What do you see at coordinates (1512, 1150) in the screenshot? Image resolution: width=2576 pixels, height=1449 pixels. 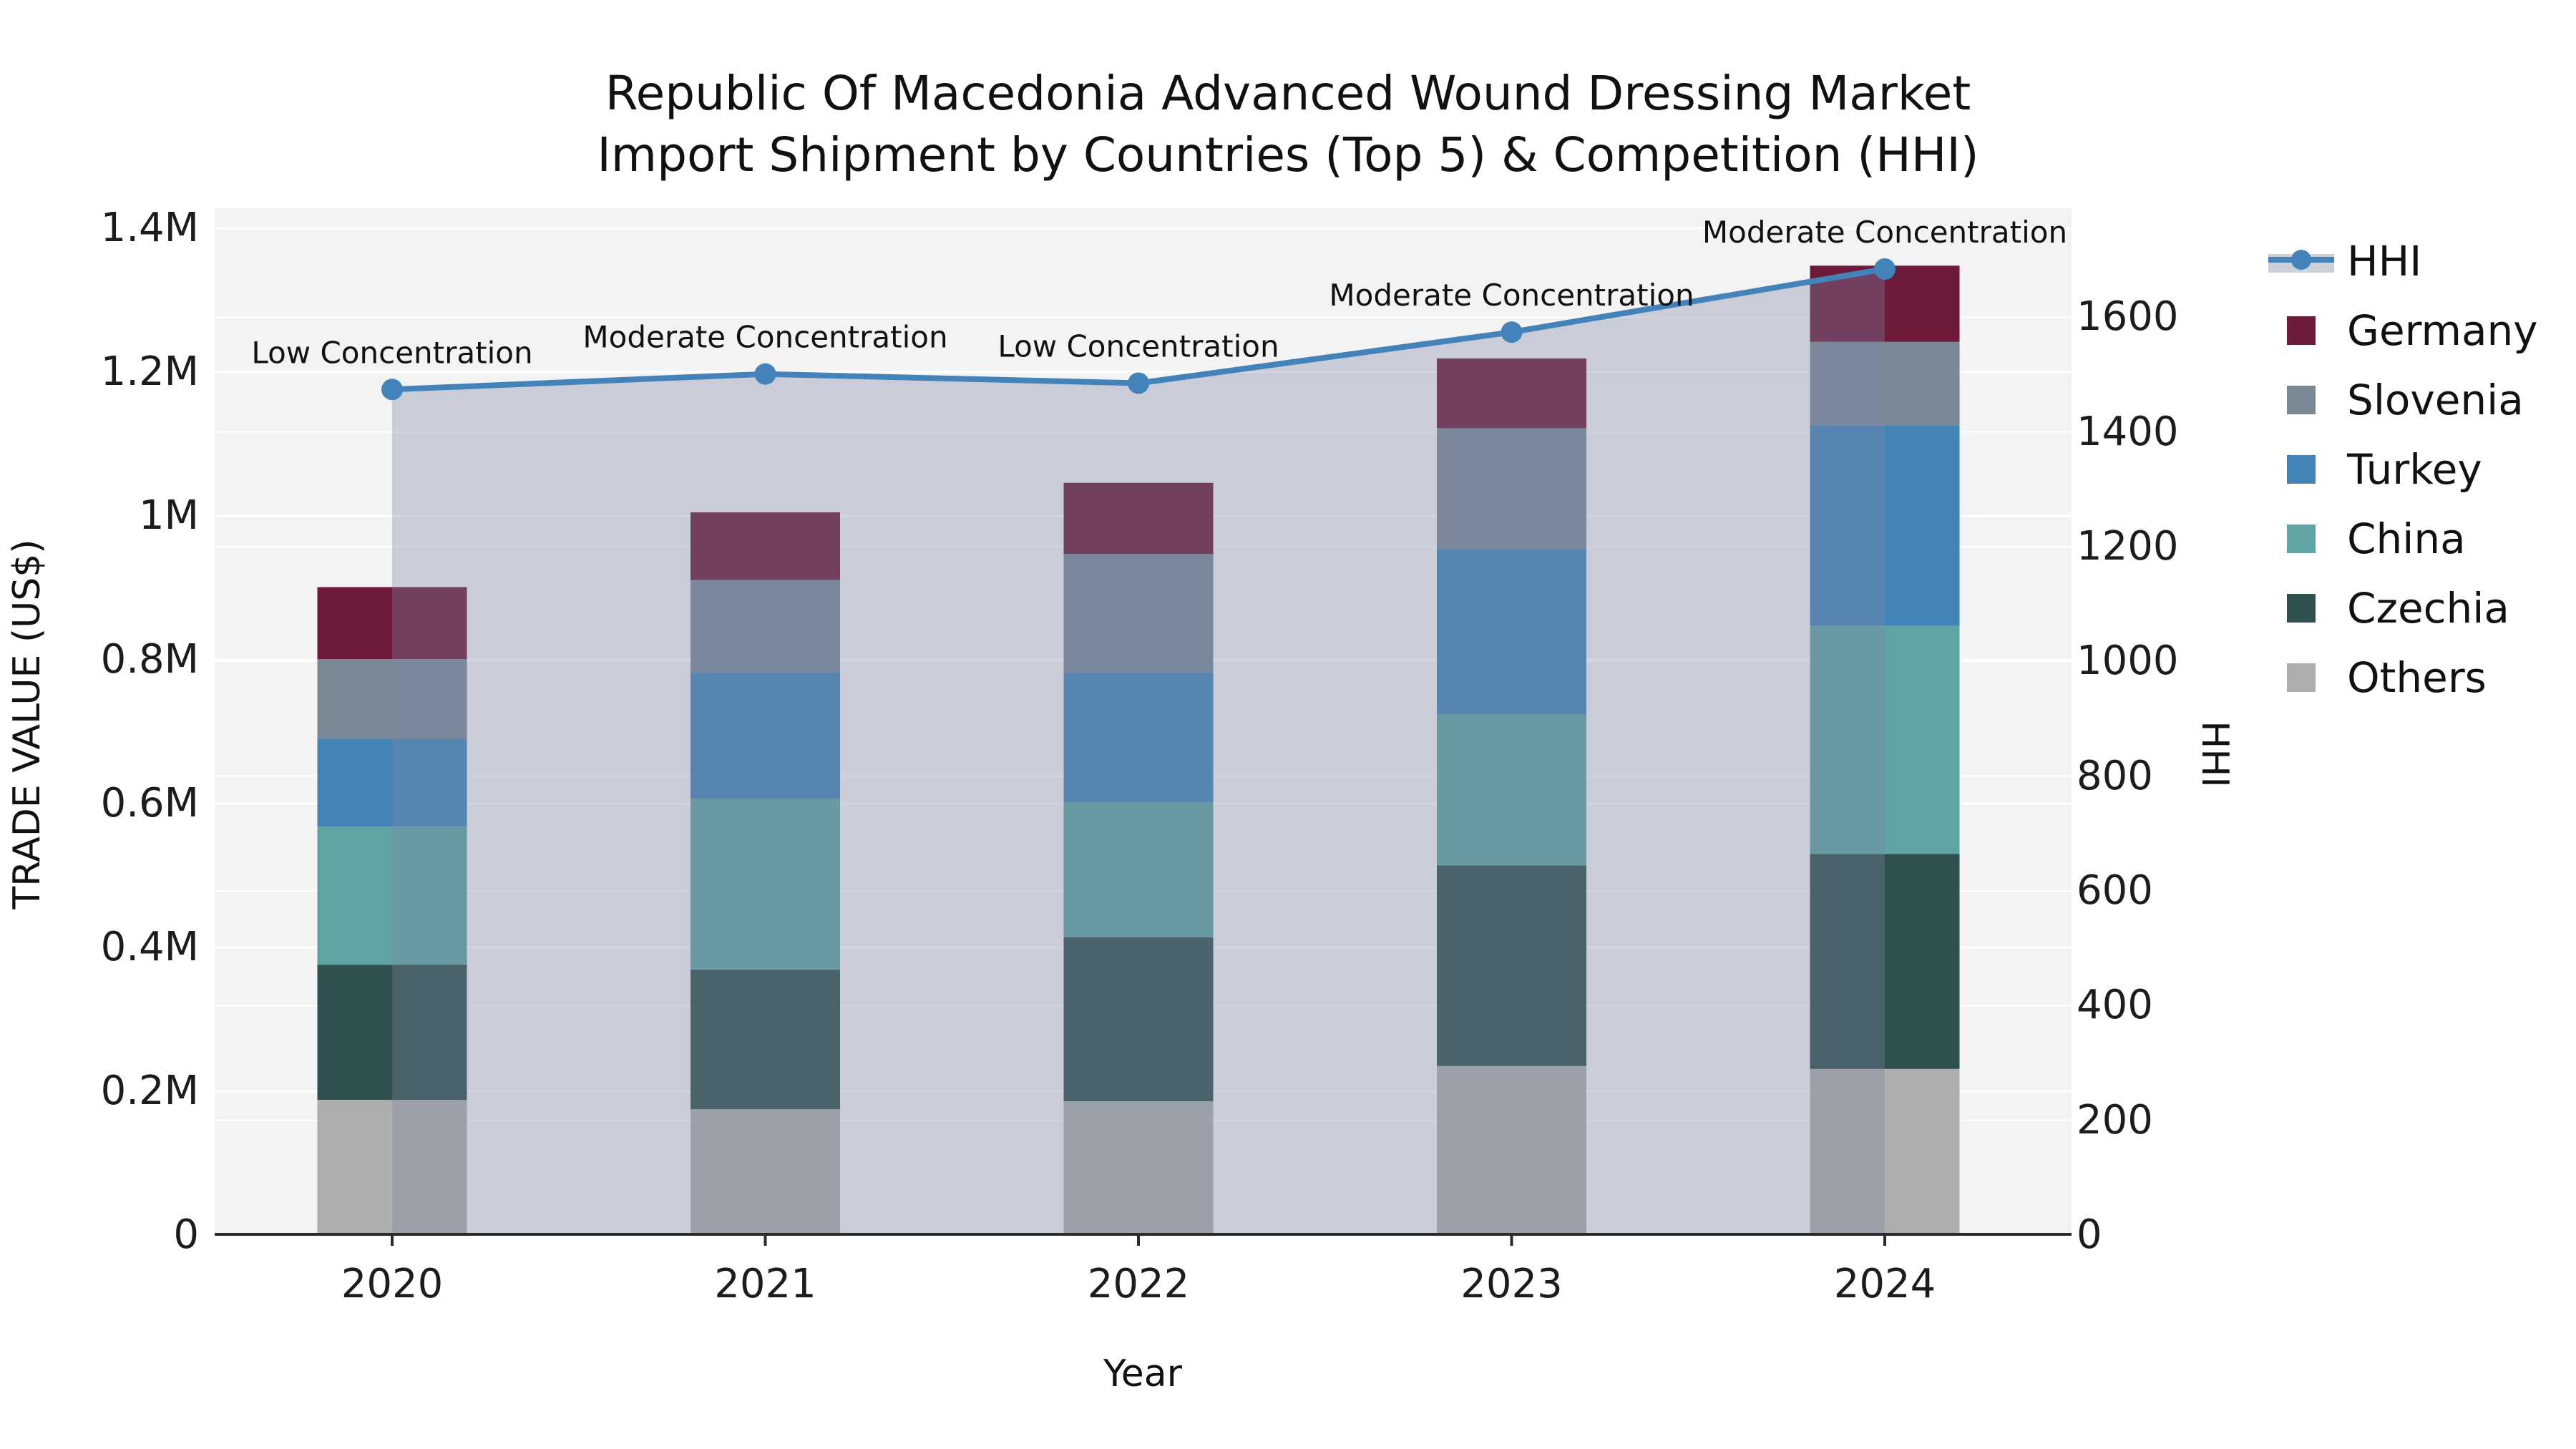 I see `bar-segment-others-2023` at bounding box center [1512, 1150].